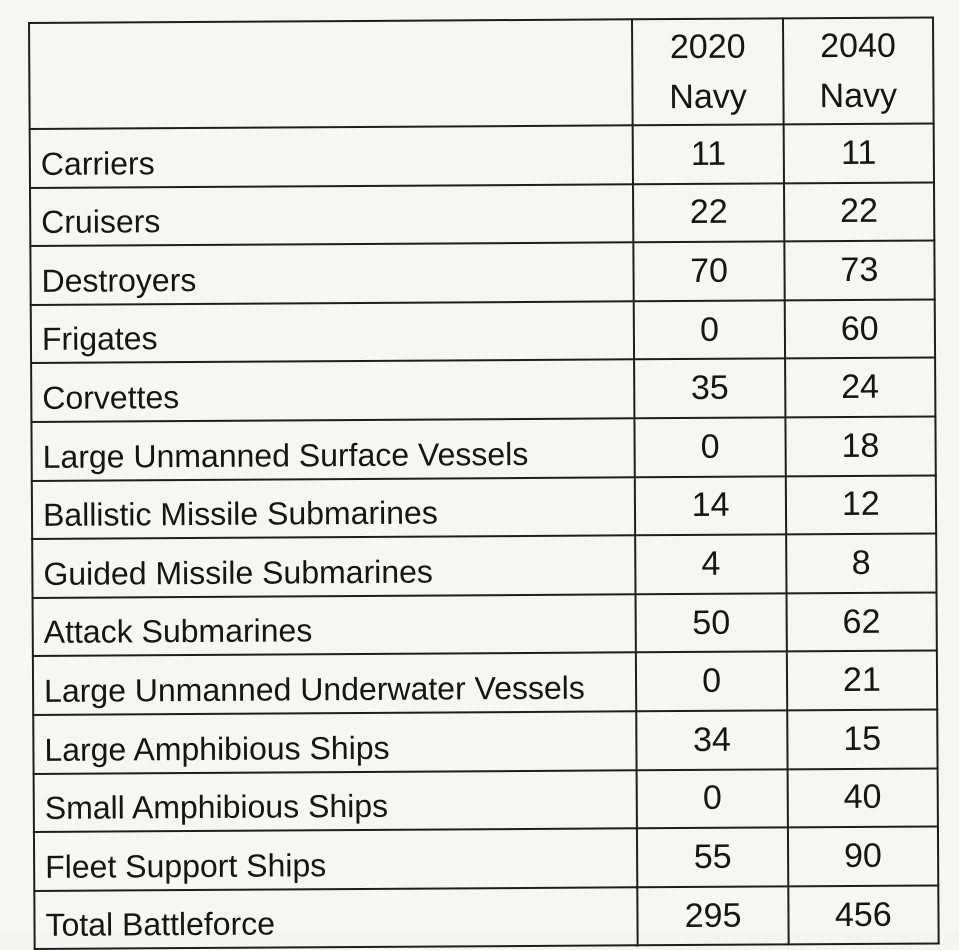 The width and height of the screenshot is (959, 950). What do you see at coordinates (335, 742) in the screenshot?
I see `row-label: Large Amphibious Ships` at bounding box center [335, 742].